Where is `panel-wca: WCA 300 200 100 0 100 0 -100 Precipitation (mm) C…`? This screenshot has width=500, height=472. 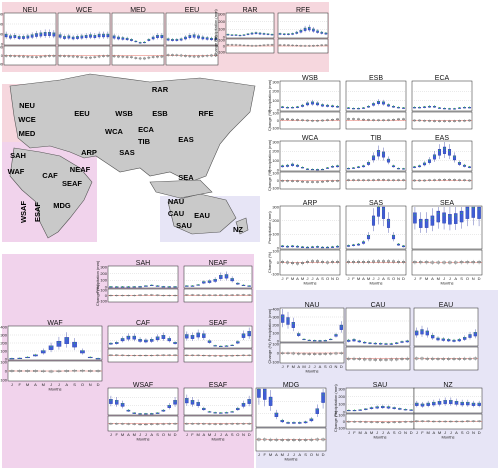 panel-wca: WCA 300 200 100 0 100 0 -100 Precipitation (mm) C… is located at coordinates (304, 162).